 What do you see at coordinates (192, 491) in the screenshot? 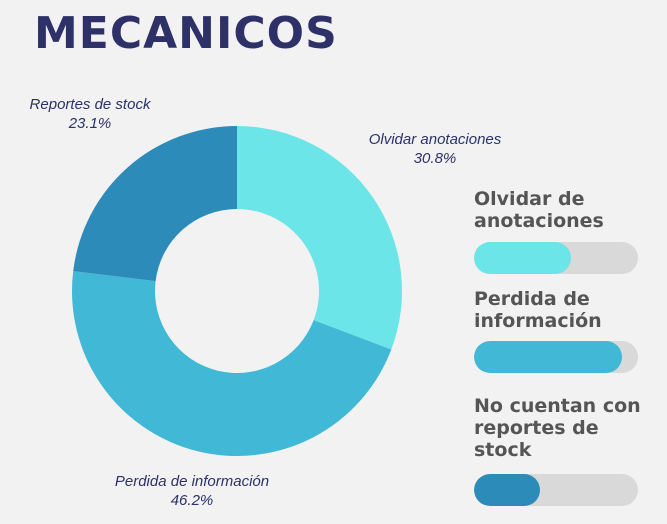
I see `slice-label-perdida: Perdida de información 46.2%` at bounding box center [192, 491].